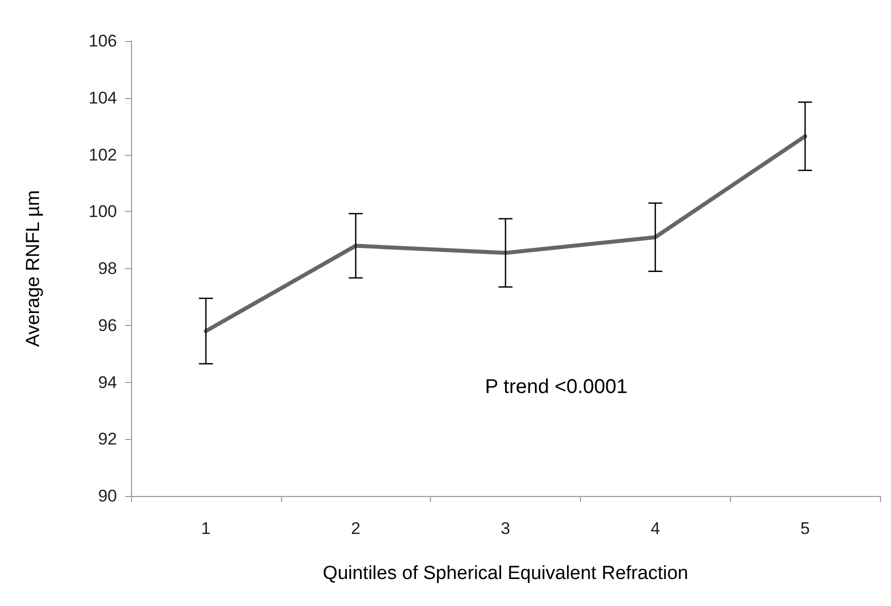 This screenshot has height=606, width=891. Describe the element at coordinates (102, 41) in the screenshot. I see `y-tick-label: 106` at that location.